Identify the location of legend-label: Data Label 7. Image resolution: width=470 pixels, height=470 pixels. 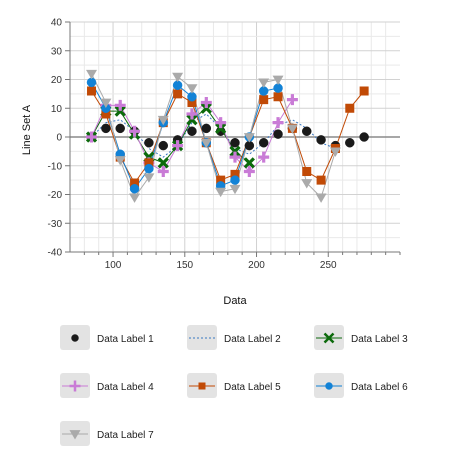
(125, 435).